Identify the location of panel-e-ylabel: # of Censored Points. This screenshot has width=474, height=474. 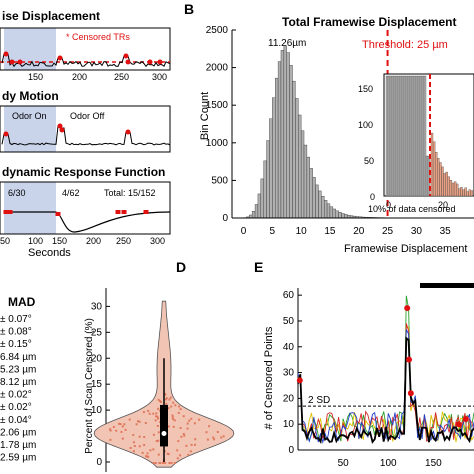
(269, 377).